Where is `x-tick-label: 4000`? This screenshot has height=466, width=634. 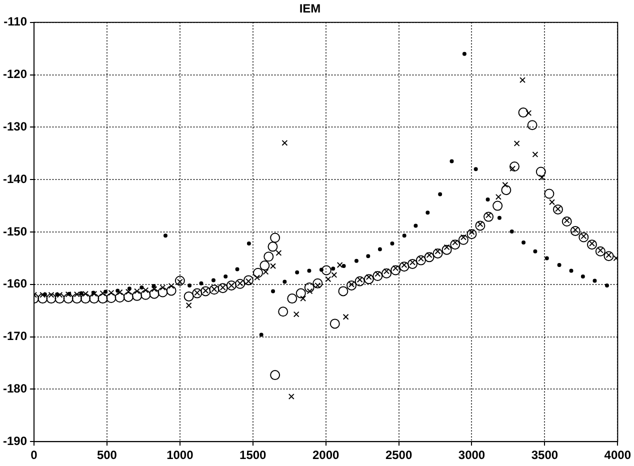
x-tick-label: 4000 is located at coordinates (618, 455).